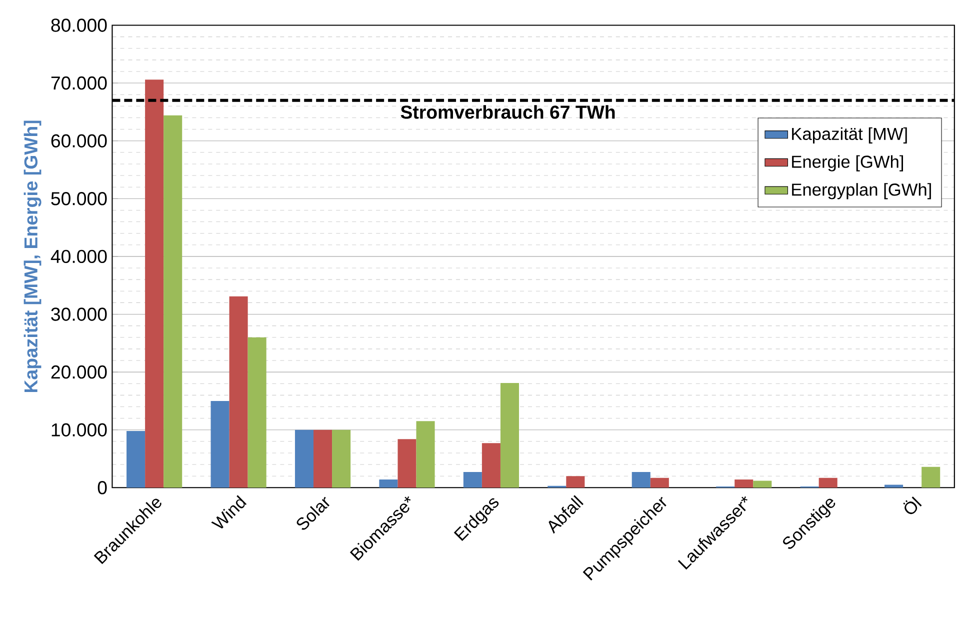  Describe the element at coordinates (79, 83) in the screenshot. I see `y-tick-label: 70.000` at that location.